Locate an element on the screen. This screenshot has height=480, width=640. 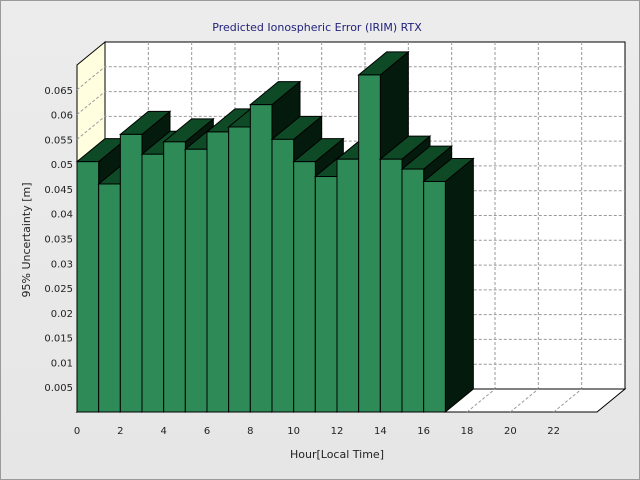
x-tick-label: 10 is located at coordinates (293, 431).